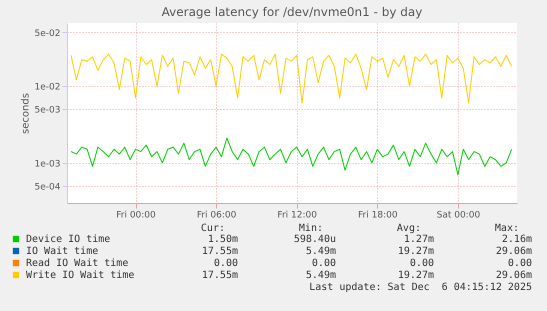 The width and height of the screenshot is (547, 311). What do you see at coordinates (292, 12) in the screenshot?
I see `chart-title: Average latency for /dev/nvme0n1 - by day` at bounding box center [292, 12].